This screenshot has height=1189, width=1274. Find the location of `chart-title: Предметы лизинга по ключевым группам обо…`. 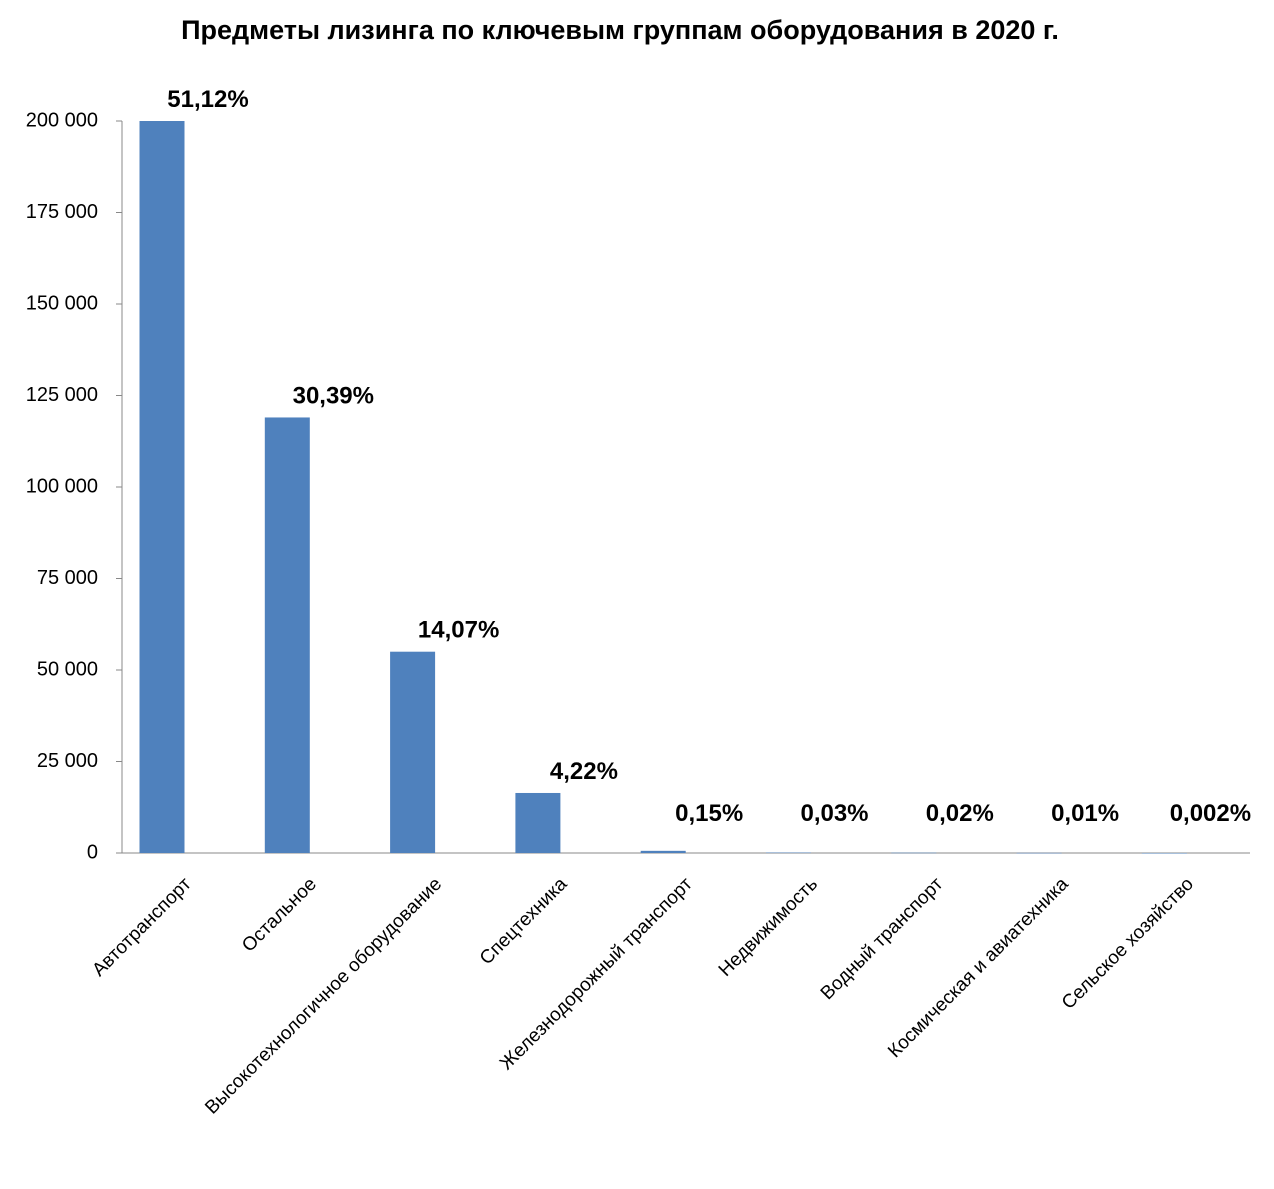

chart-title: Предметы лизинга по ключевым группам обо… is located at coordinates (620, 30).